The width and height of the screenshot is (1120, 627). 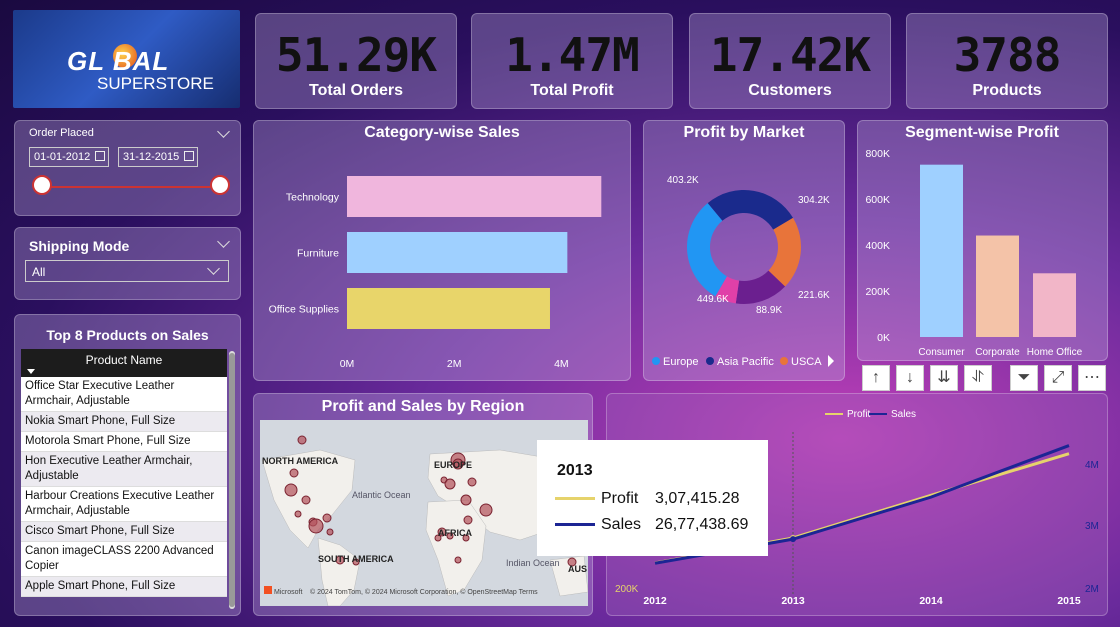 What do you see at coordinates (702, 524) in the screenshot?
I see `tooltip-value: 26,77,438.69` at bounding box center [702, 524].